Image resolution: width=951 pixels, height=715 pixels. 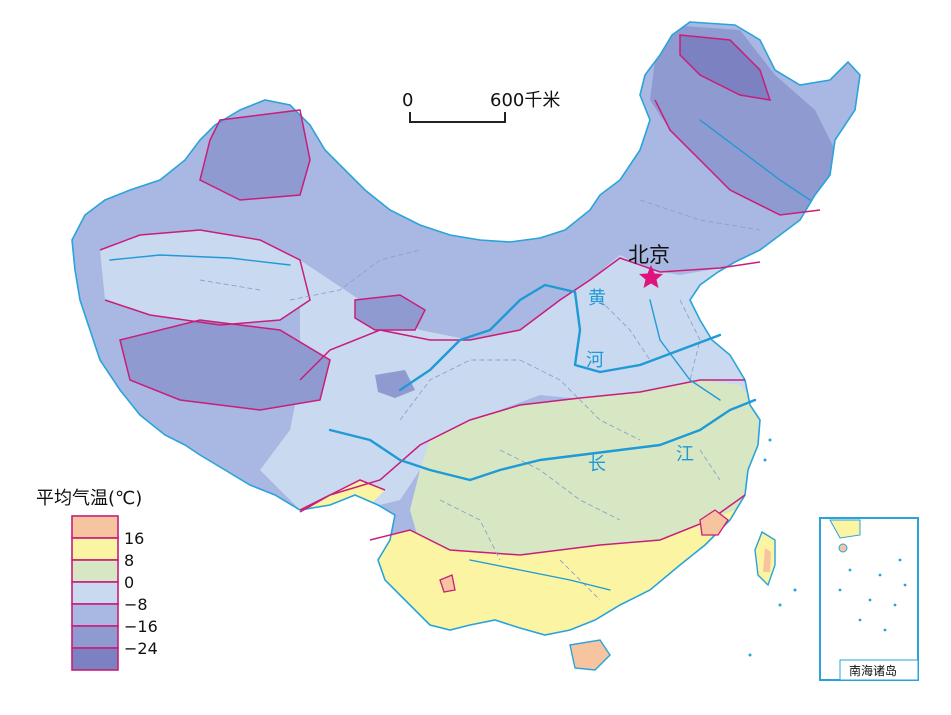 What do you see at coordinates (141, 626) in the screenshot?
I see `legend-label-4: −16` at bounding box center [141, 626].